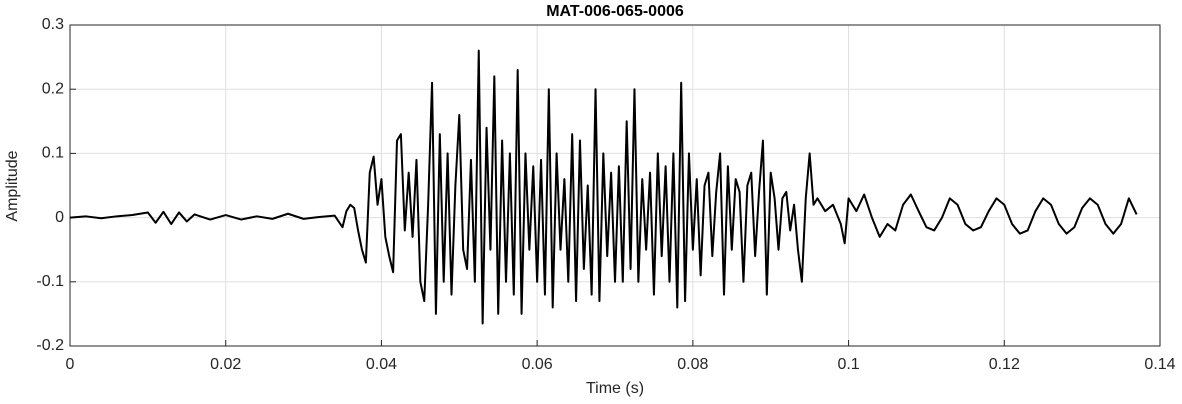 The width and height of the screenshot is (1182, 404). I want to click on chart-title: MAT-006-065-0006, so click(615, 11).